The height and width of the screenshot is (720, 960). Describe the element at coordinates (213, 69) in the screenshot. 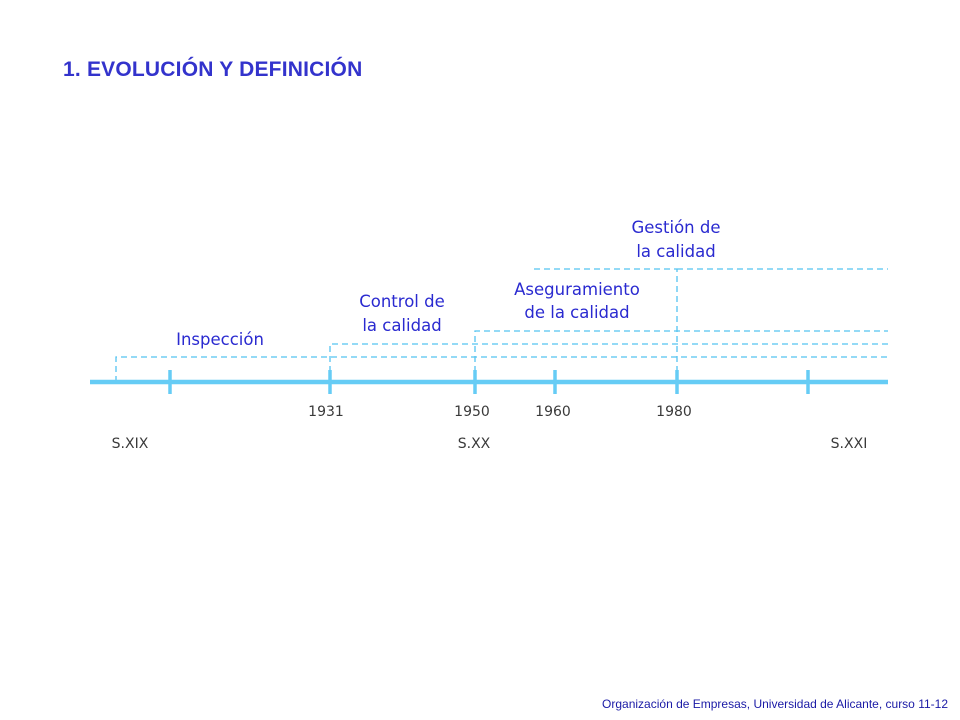

I see `slide-title: 1. EVOLUCIÓN Y DEFINICIÓN` at that location.